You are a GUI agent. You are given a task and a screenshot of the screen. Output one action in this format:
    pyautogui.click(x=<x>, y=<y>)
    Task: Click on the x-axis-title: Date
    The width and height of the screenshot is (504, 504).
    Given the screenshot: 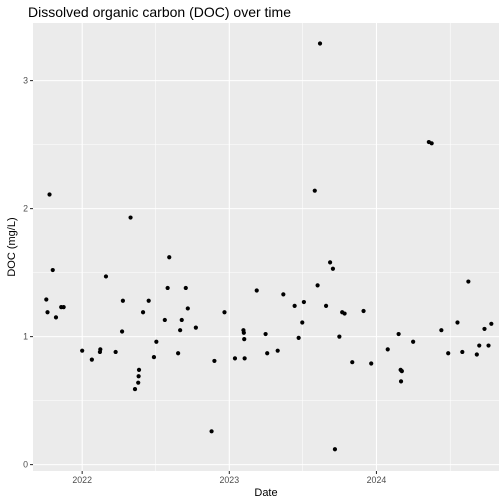 What is the action you would take?
    pyautogui.click(x=265, y=493)
    